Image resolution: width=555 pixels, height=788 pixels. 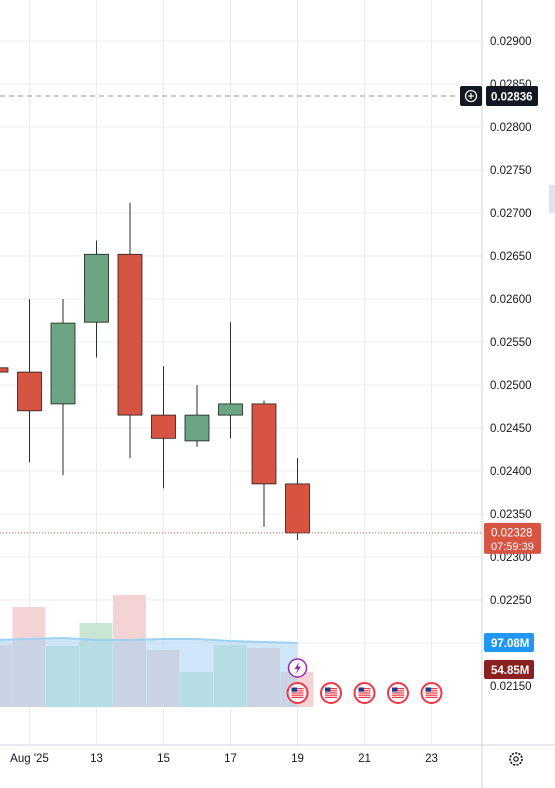 What do you see at coordinates (511, 343) in the screenshot?
I see `price-tick-label: 0.02550` at bounding box center [511, 343].